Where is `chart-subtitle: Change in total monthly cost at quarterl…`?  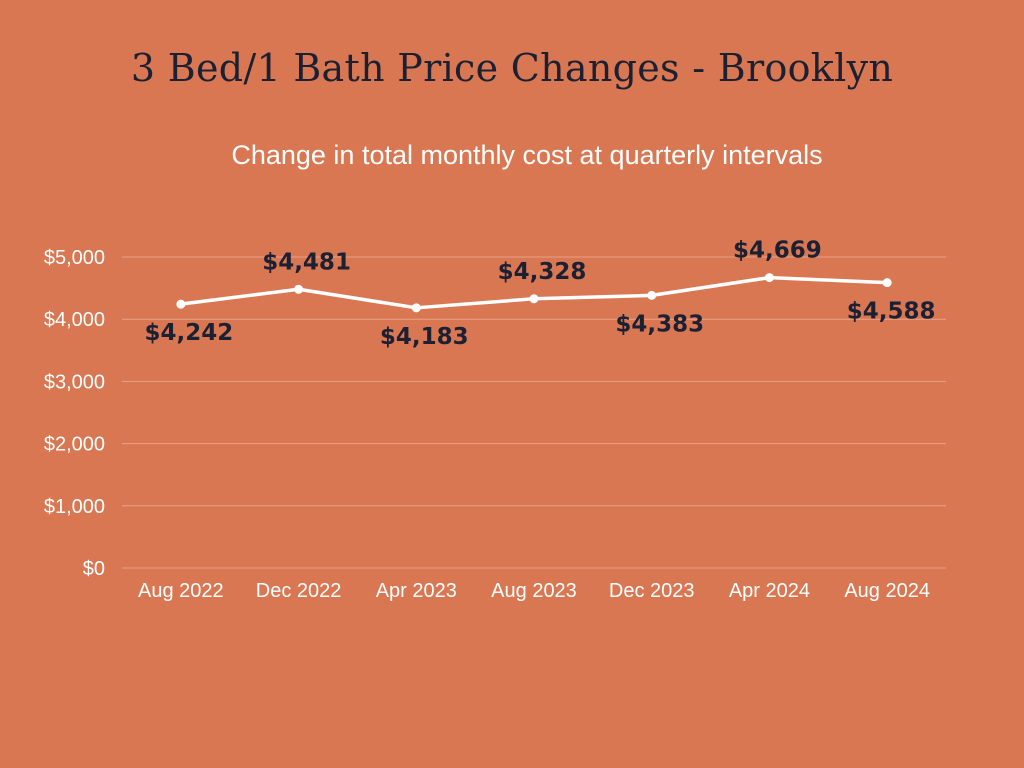
chart-subtitle: Change in total monthly cost at quarterl… is located at coordinates (527, 155).